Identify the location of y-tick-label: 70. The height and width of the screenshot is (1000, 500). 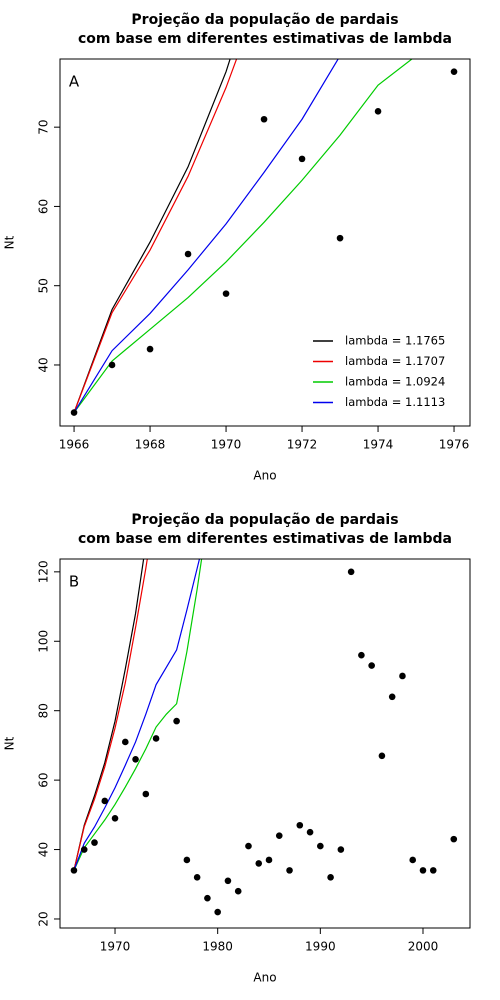
(44, 127).